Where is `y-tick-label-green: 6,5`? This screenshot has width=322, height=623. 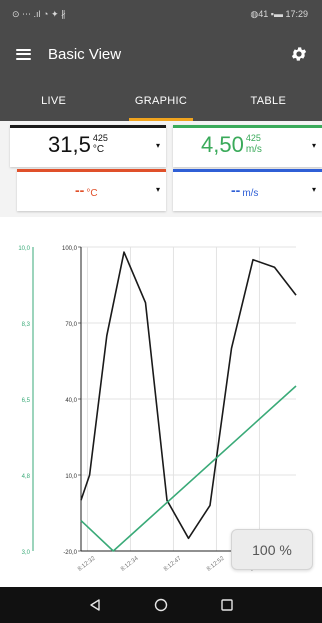 y-tick-label-green: 6,5 is located at coordinates (26, 401).